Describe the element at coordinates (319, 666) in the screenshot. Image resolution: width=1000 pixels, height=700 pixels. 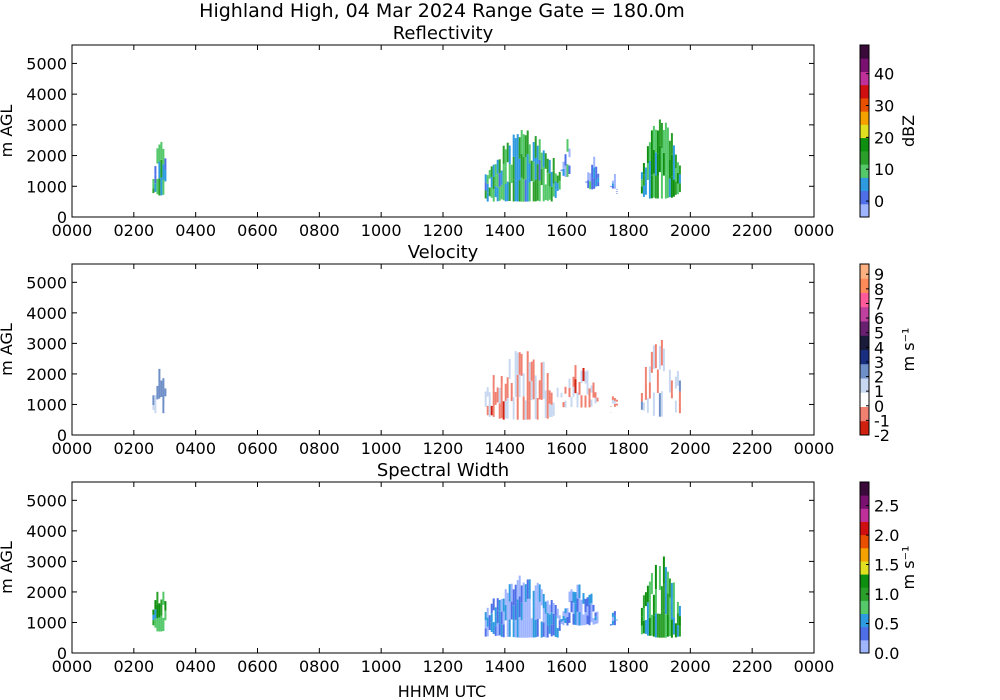
I see `x-tick-label: 0800` at that location.